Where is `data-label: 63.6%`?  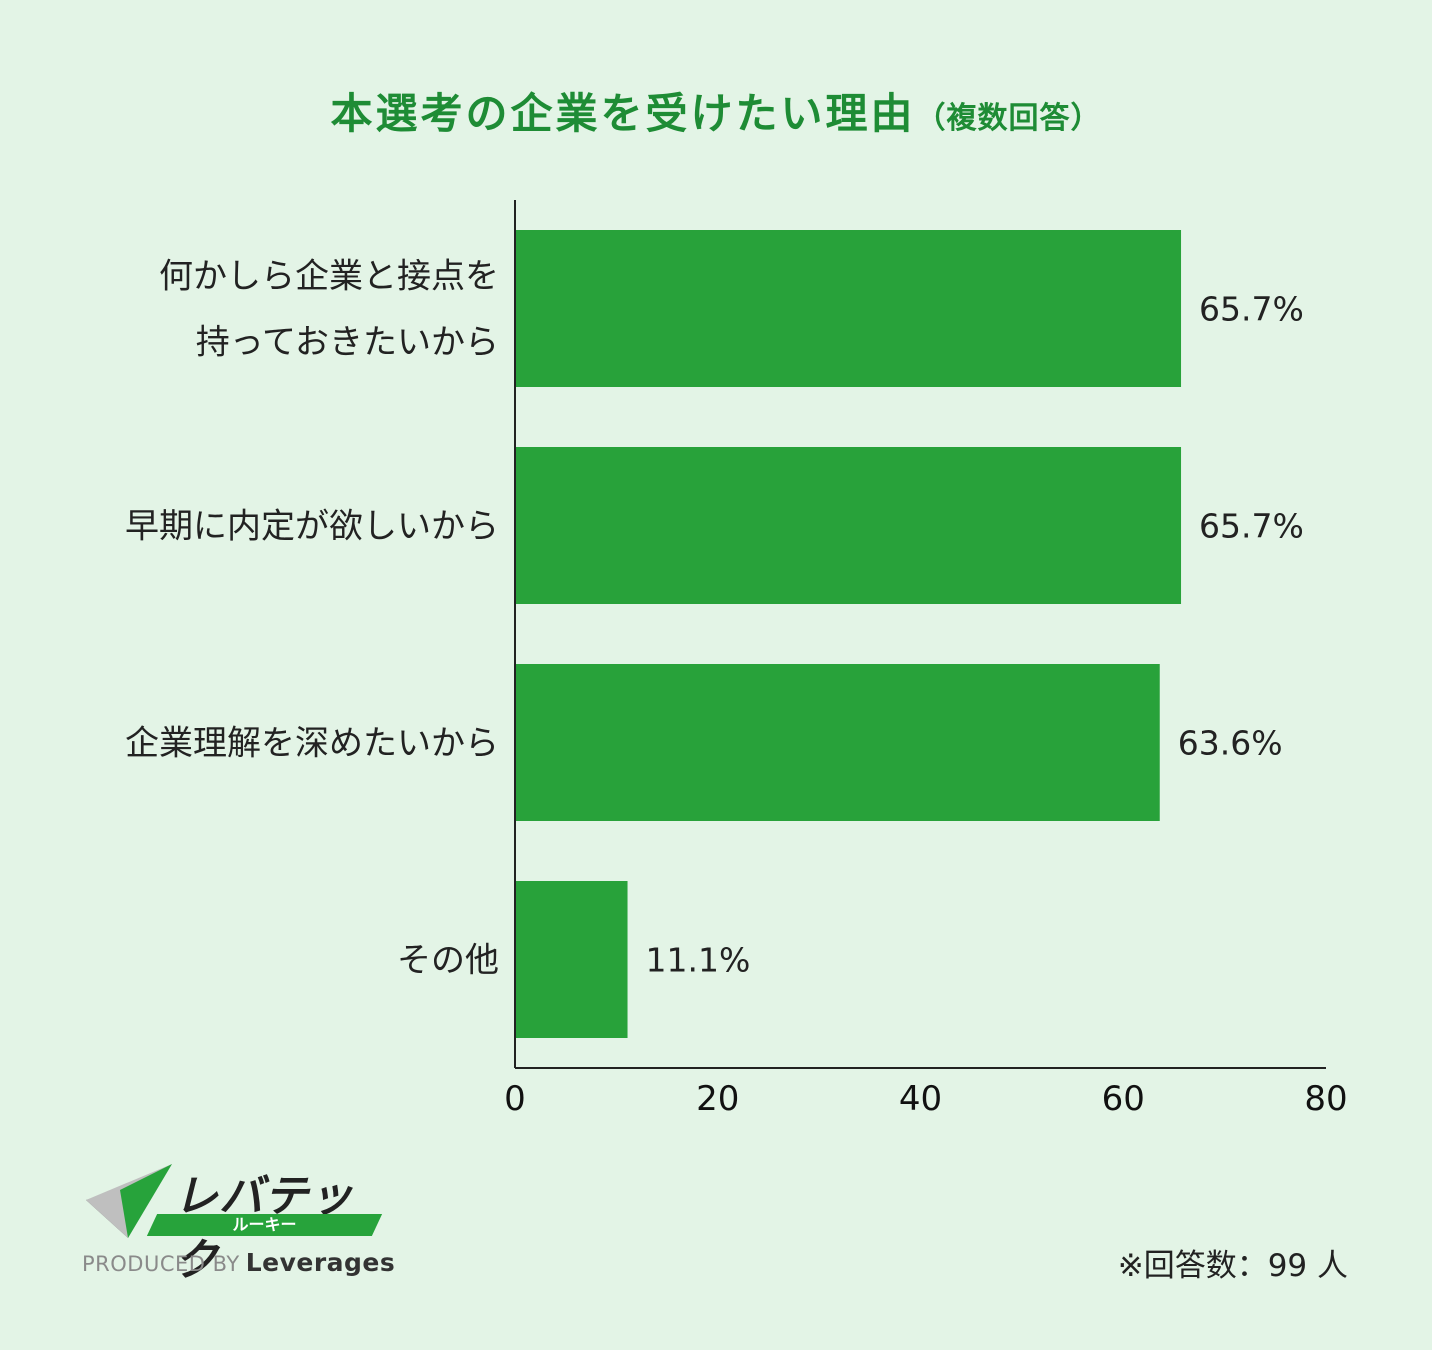 data-label: 63.6% is located at coordinates (1230, 743).